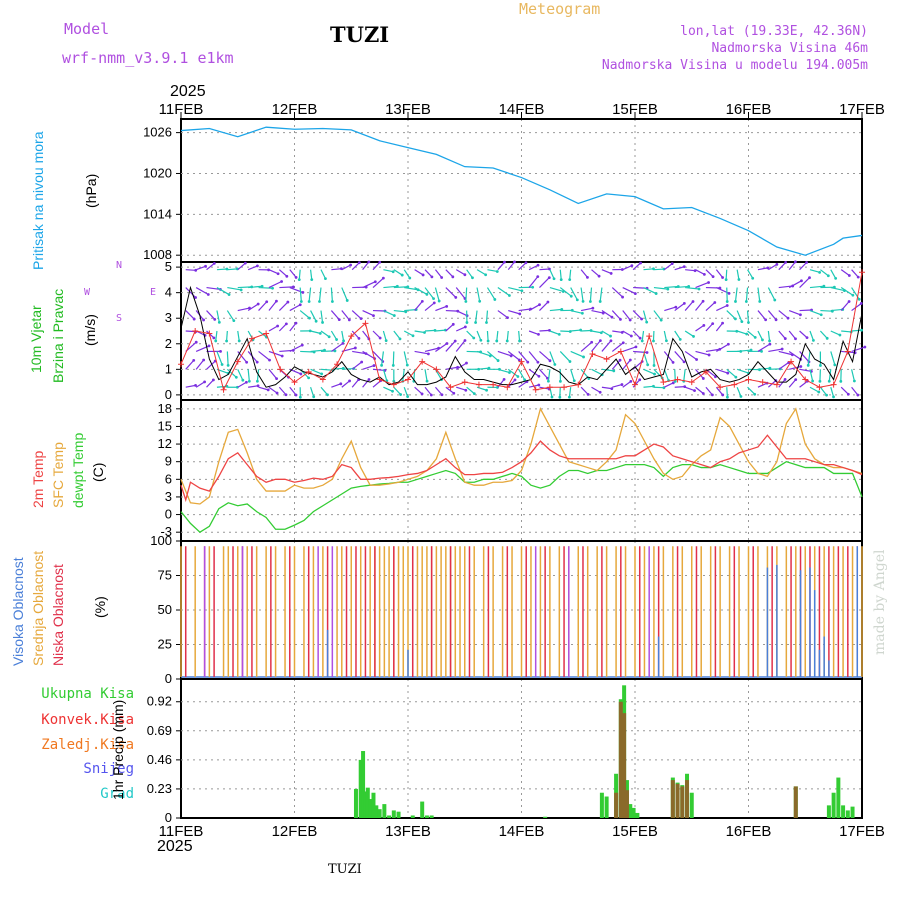  I want to click on dewpoint-line, so click(521, 497).